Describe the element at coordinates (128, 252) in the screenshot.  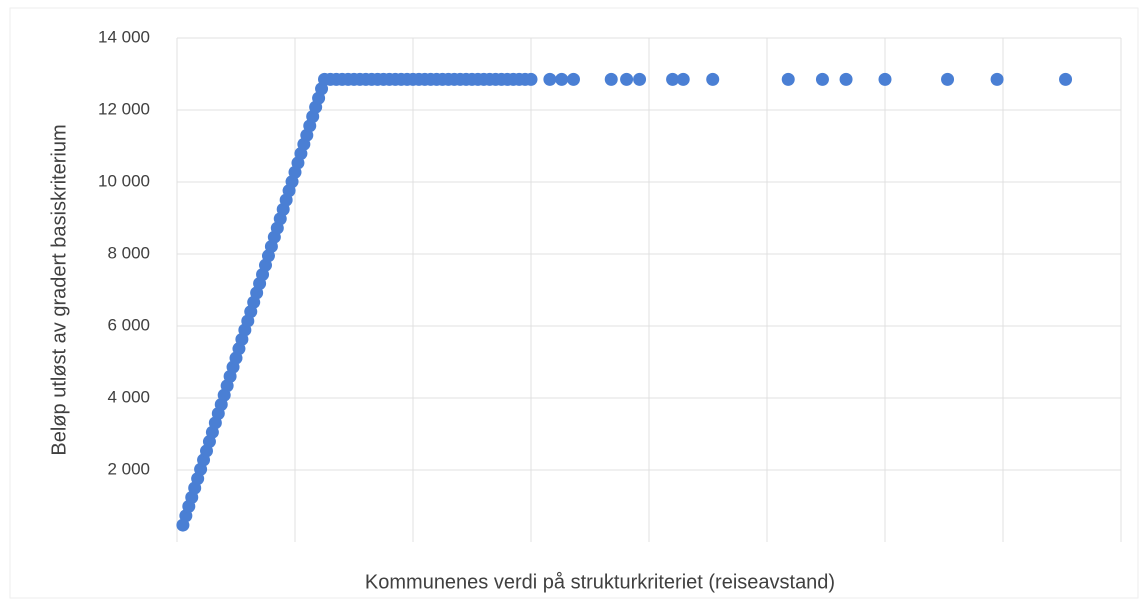
I see `y-tick-label: 8 000` at that location.